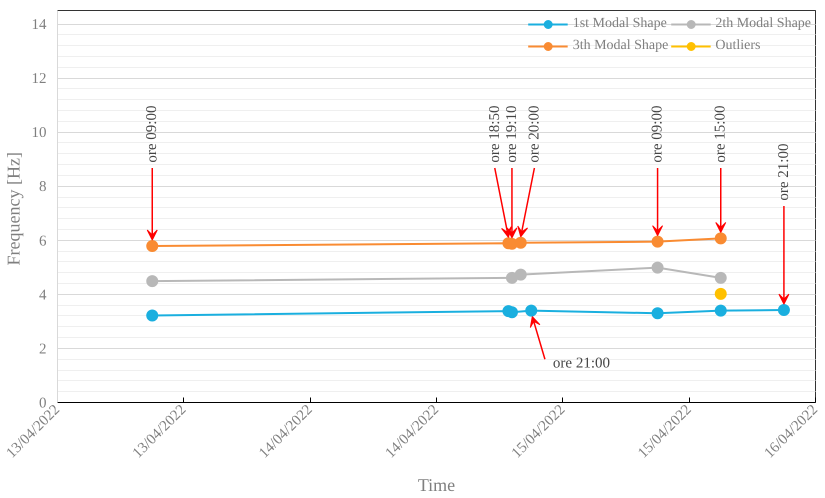 This screenshot has height=498, width=825. What do you see at coordinates (737, 46) in the screenshot?
I see `legend-label: Outliers` at bounding box center [737, 46].